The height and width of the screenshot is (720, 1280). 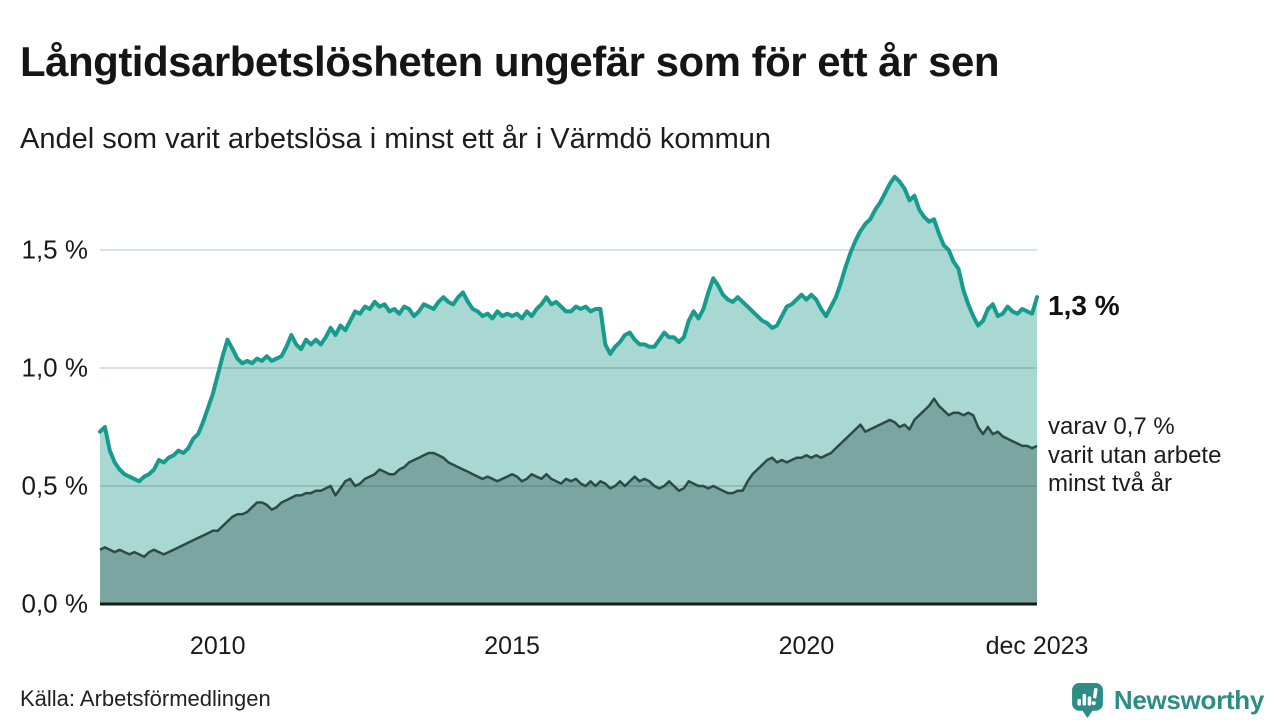 I want to click on newsworthy-icon, so click(x=1087, y=700).